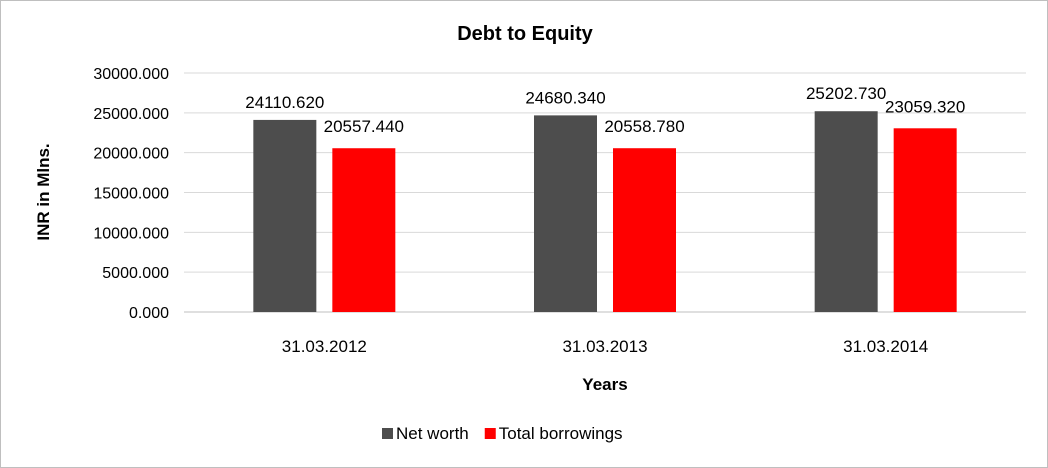 This screenshot has height=468, width=1048. I want to click on x-tick-labels: 31.03.2012 31.03.2013 31.03.2014, so click(605, 346).